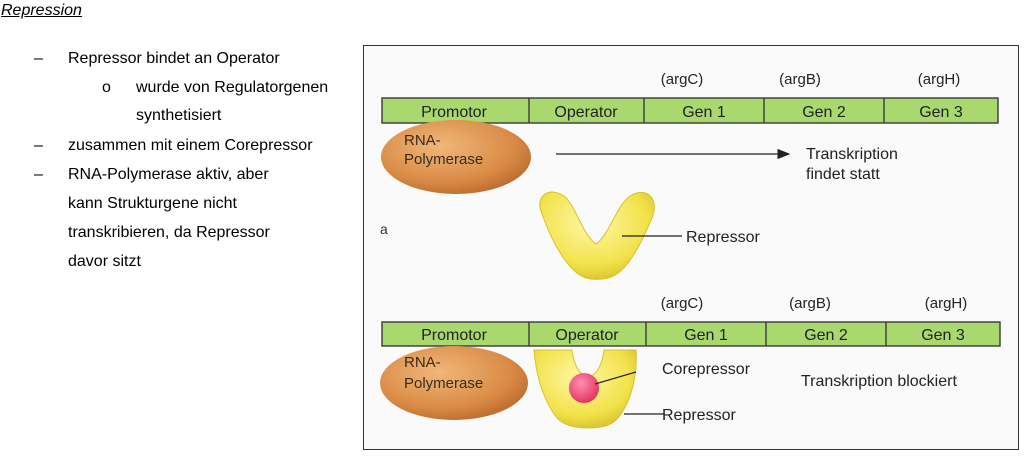 This screenshot has height=461, width=1024. Describe the element at coordinates (615, 378) in the screenshot. I see `corepressor-pointer` at that location.